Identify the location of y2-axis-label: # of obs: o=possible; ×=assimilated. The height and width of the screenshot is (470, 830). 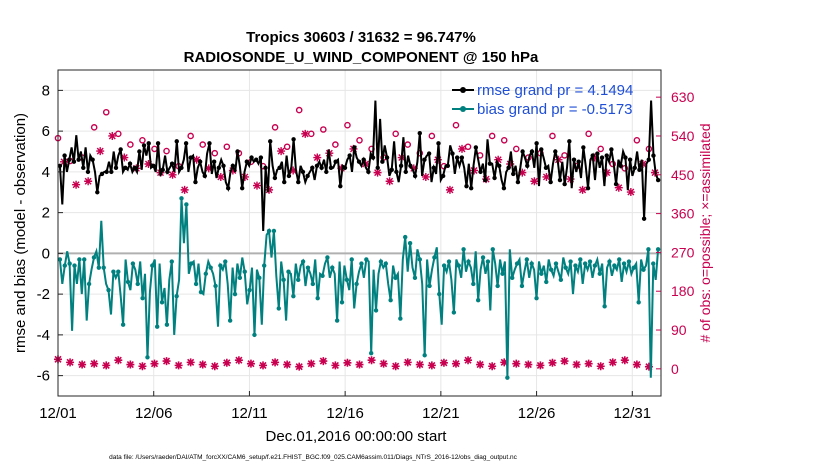
(705, 232).